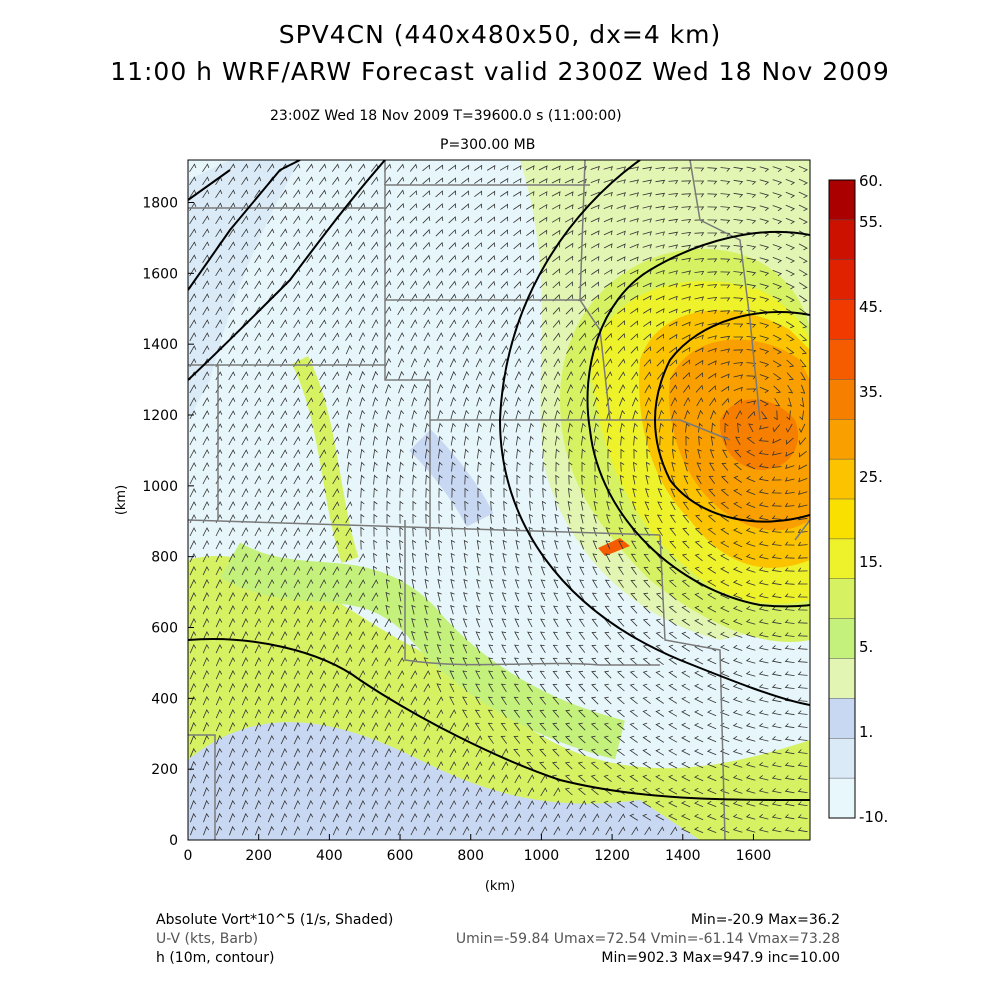  Describe the element at coordinates (683, 856) in the screenshot. I see `x-tick-label: 1400` at that location.